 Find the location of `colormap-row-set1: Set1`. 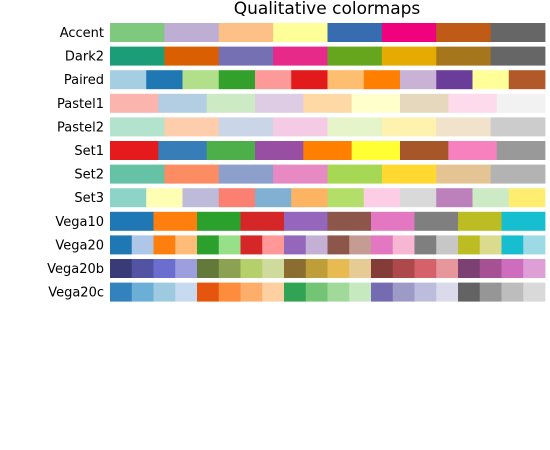

colormap-row-set1: Set1 is located at coordinates (309, 150).